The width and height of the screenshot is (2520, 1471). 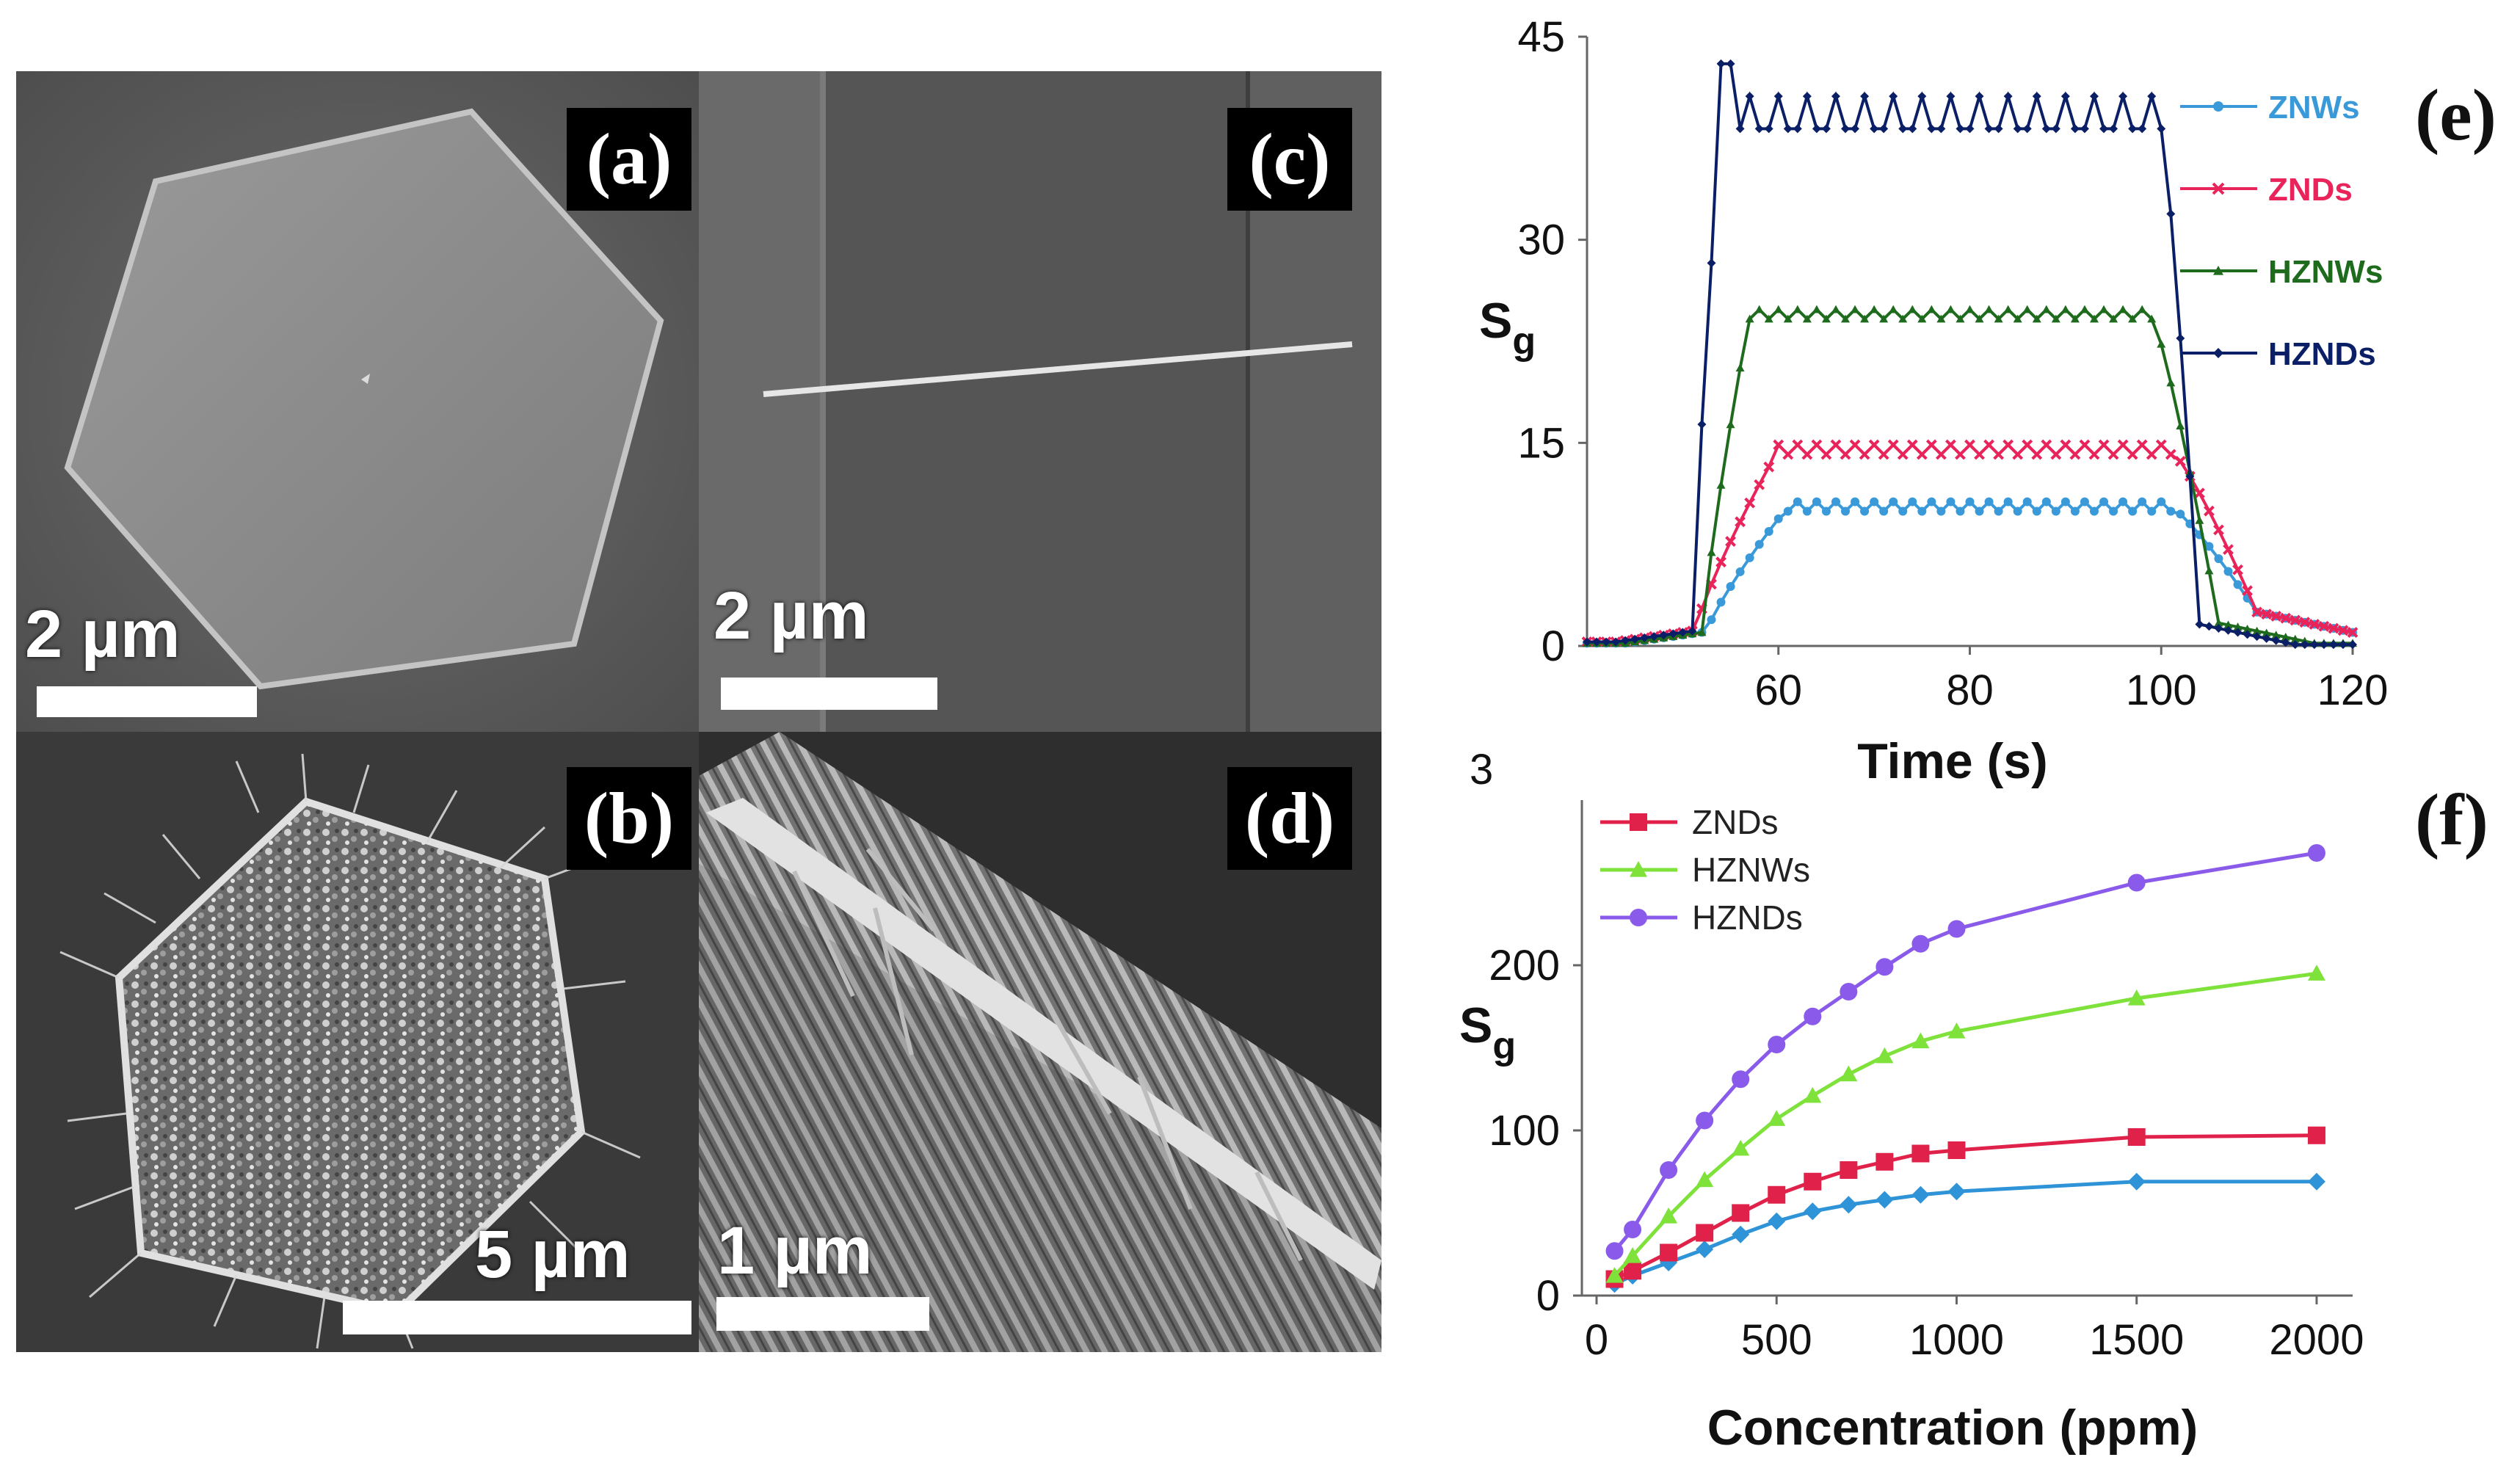 What do you see at coordinates (1747, 917) in the screenshot?
I see `chart-f-legend-label: HZNDs` at bounding box center [1747, 917].